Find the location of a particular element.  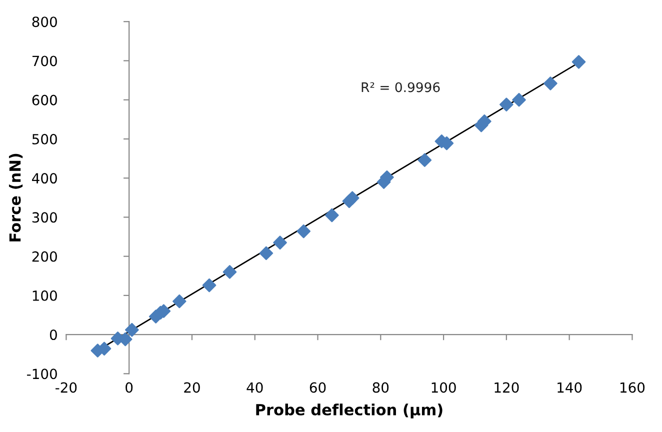

x-tick-label: 0 is located at coordinates (129, 387).